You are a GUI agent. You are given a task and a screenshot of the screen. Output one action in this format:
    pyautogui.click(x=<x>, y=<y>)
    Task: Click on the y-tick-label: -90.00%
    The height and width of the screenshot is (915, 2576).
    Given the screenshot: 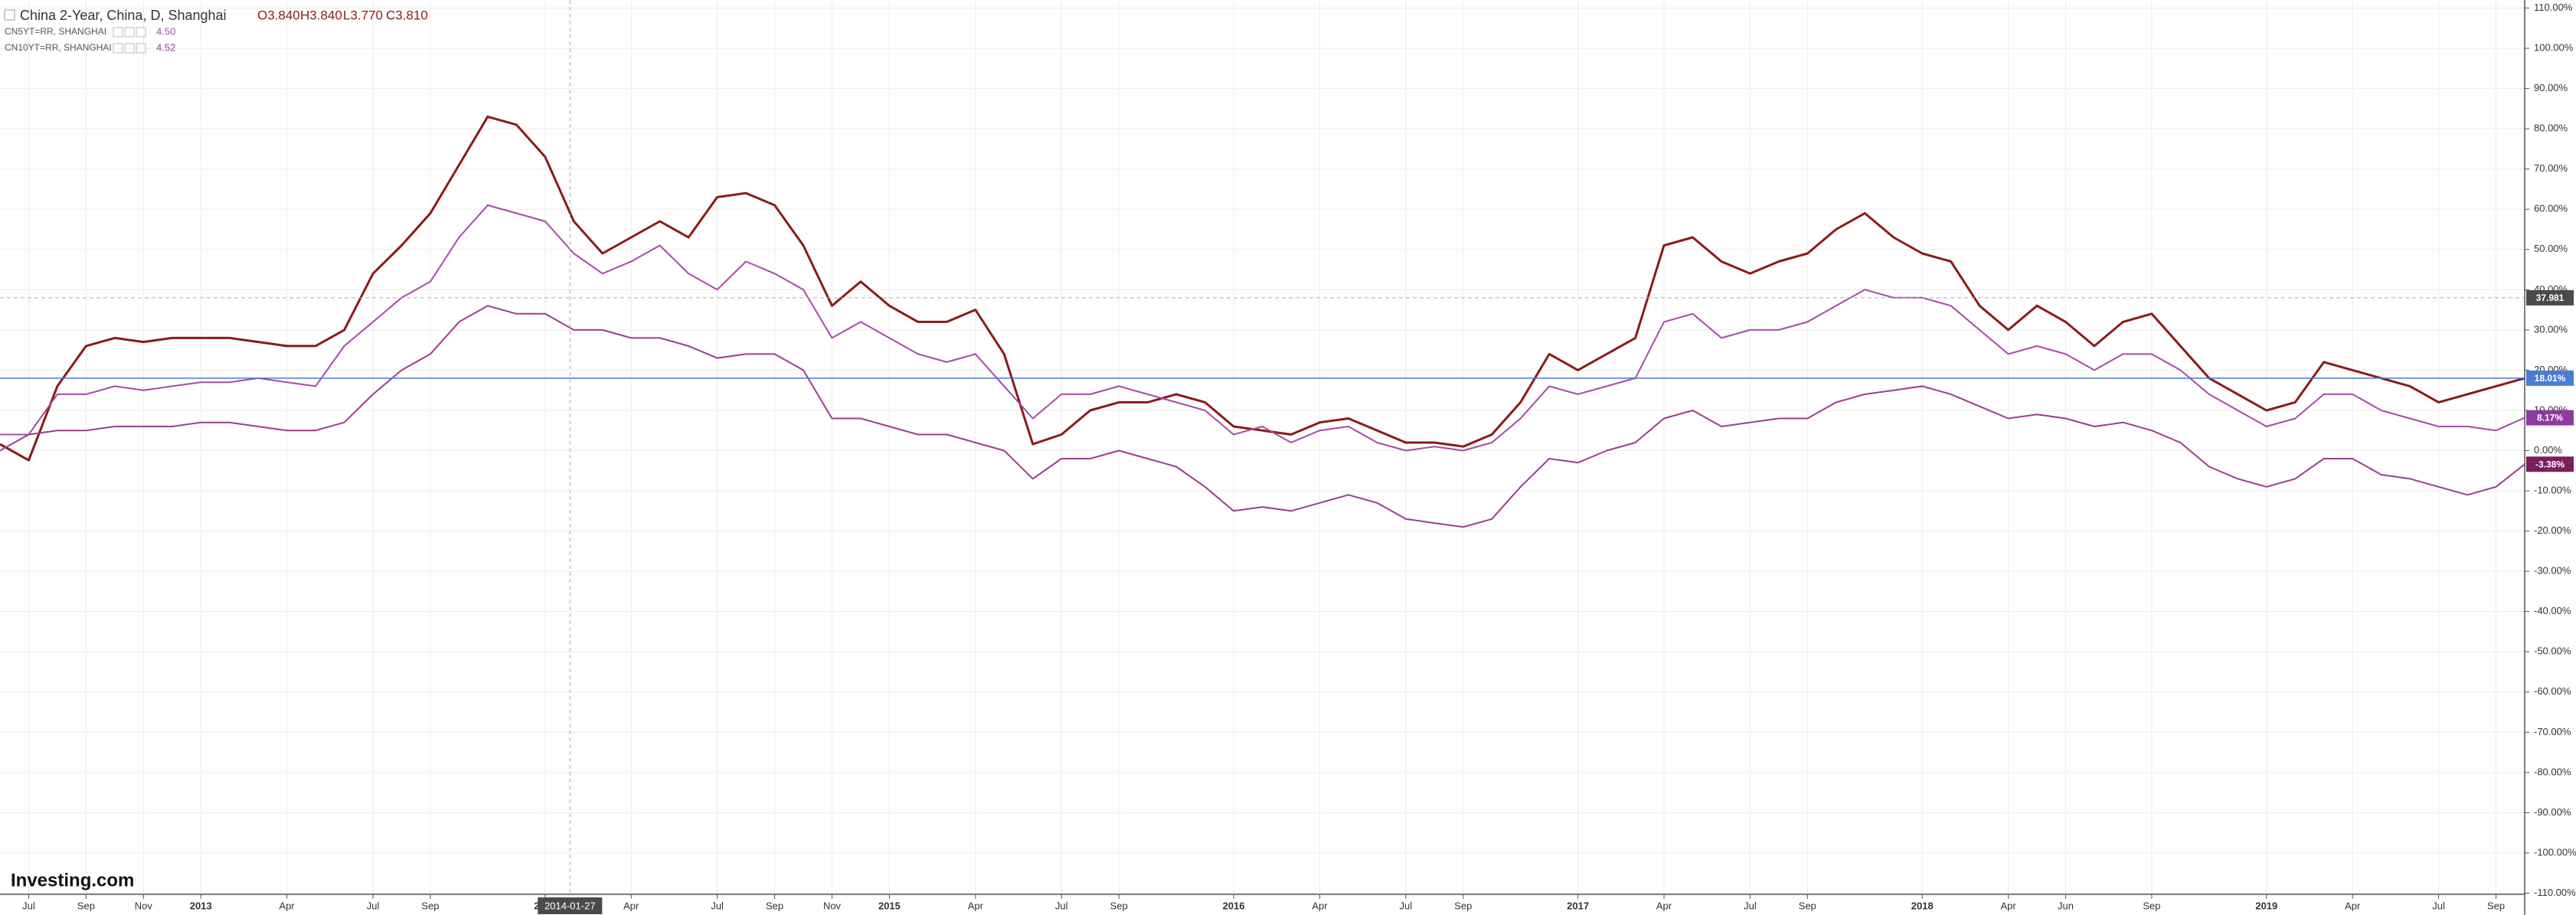 What is the action you would take?
    pyautogui.click(x=2552, y=812)
    